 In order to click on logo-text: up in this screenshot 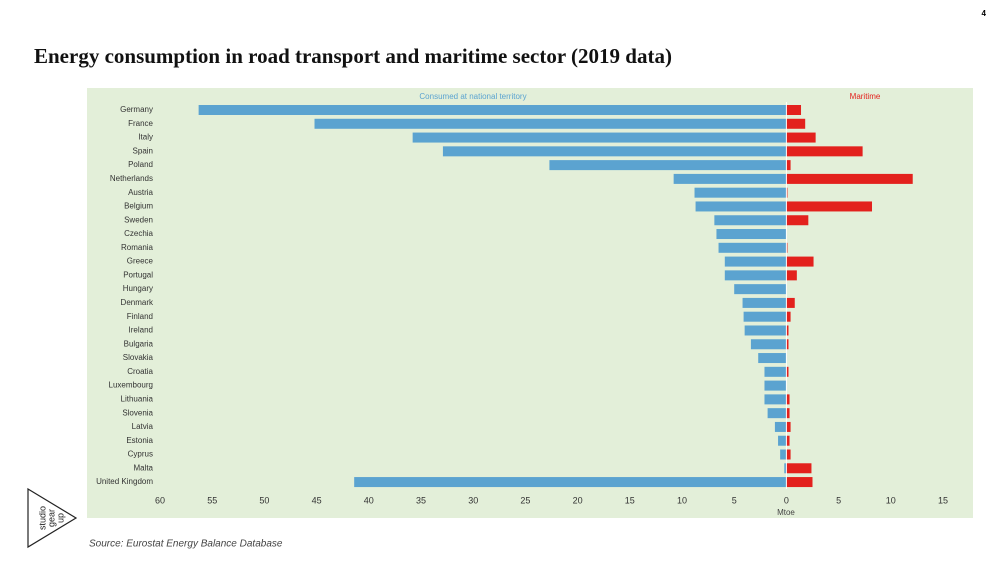, I will do `click(60, 518)`.